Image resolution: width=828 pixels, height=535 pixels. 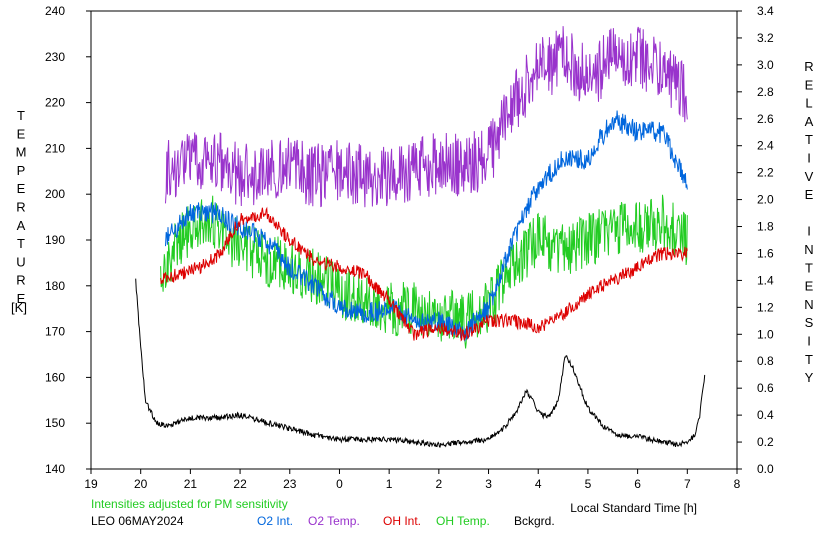 I want to click on left-tick-label: 170, so click(x=55, y=332).